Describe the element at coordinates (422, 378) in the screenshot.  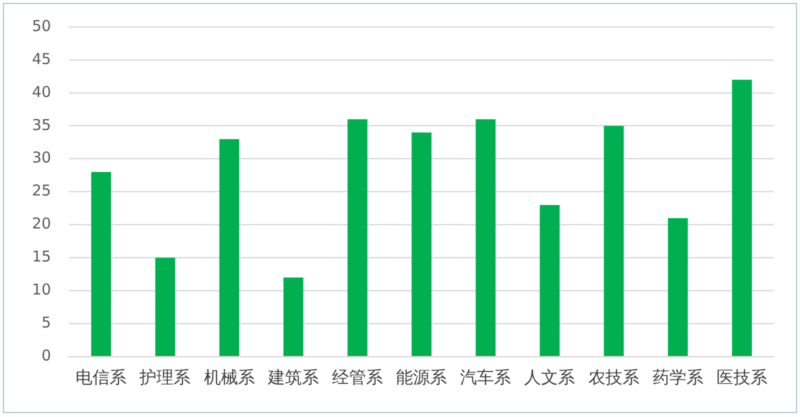
I see `x-tick-label: 能源系` at that location.